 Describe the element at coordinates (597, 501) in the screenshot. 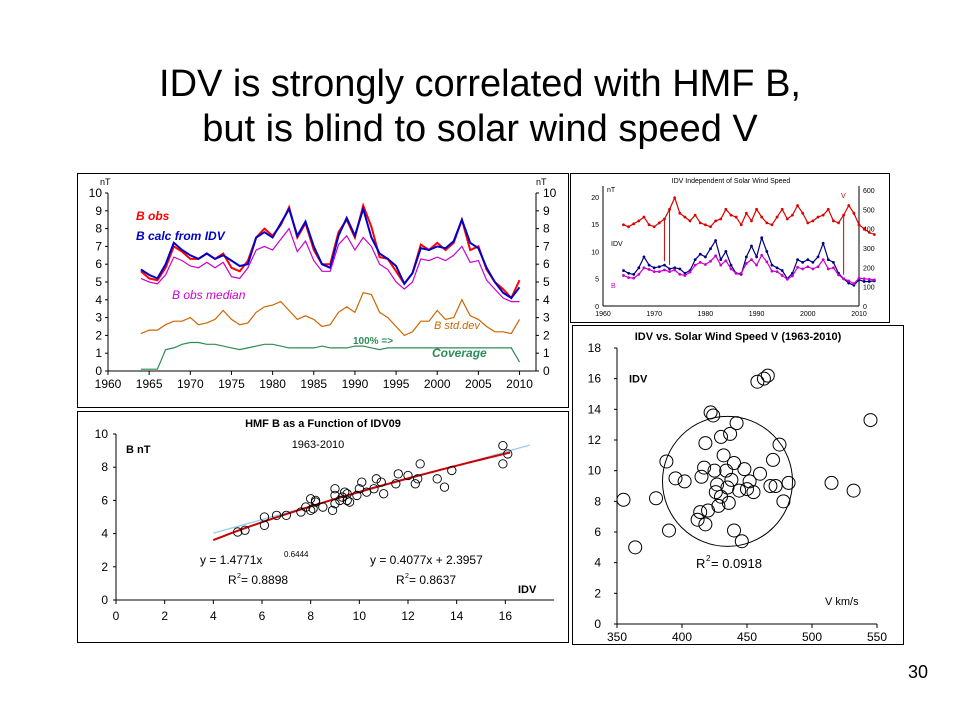

I see `y-tick-label: 8` at that location.